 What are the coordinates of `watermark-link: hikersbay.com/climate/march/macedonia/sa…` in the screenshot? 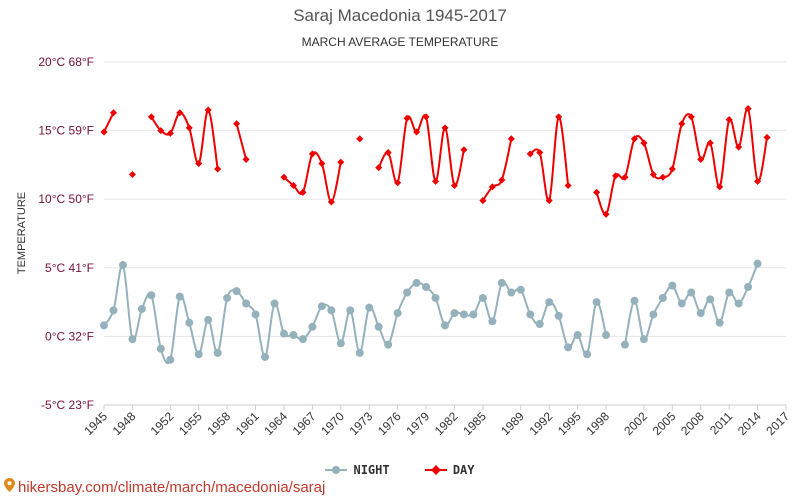 It's located at (164, 487).